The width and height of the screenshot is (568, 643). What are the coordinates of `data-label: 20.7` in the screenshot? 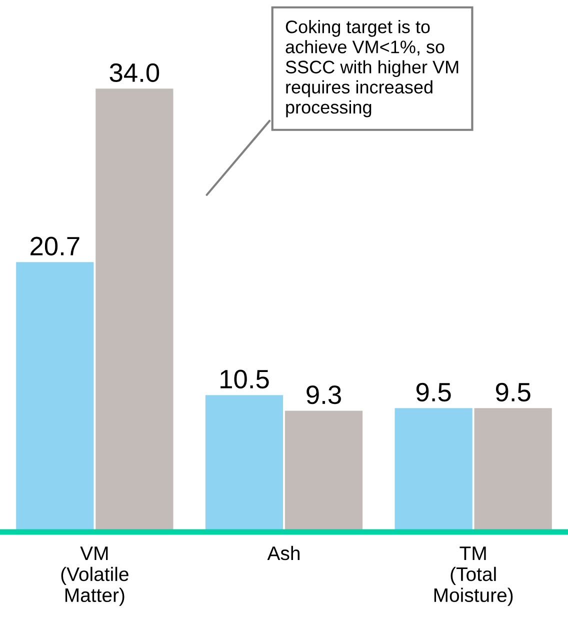 It's located at (55, 246).